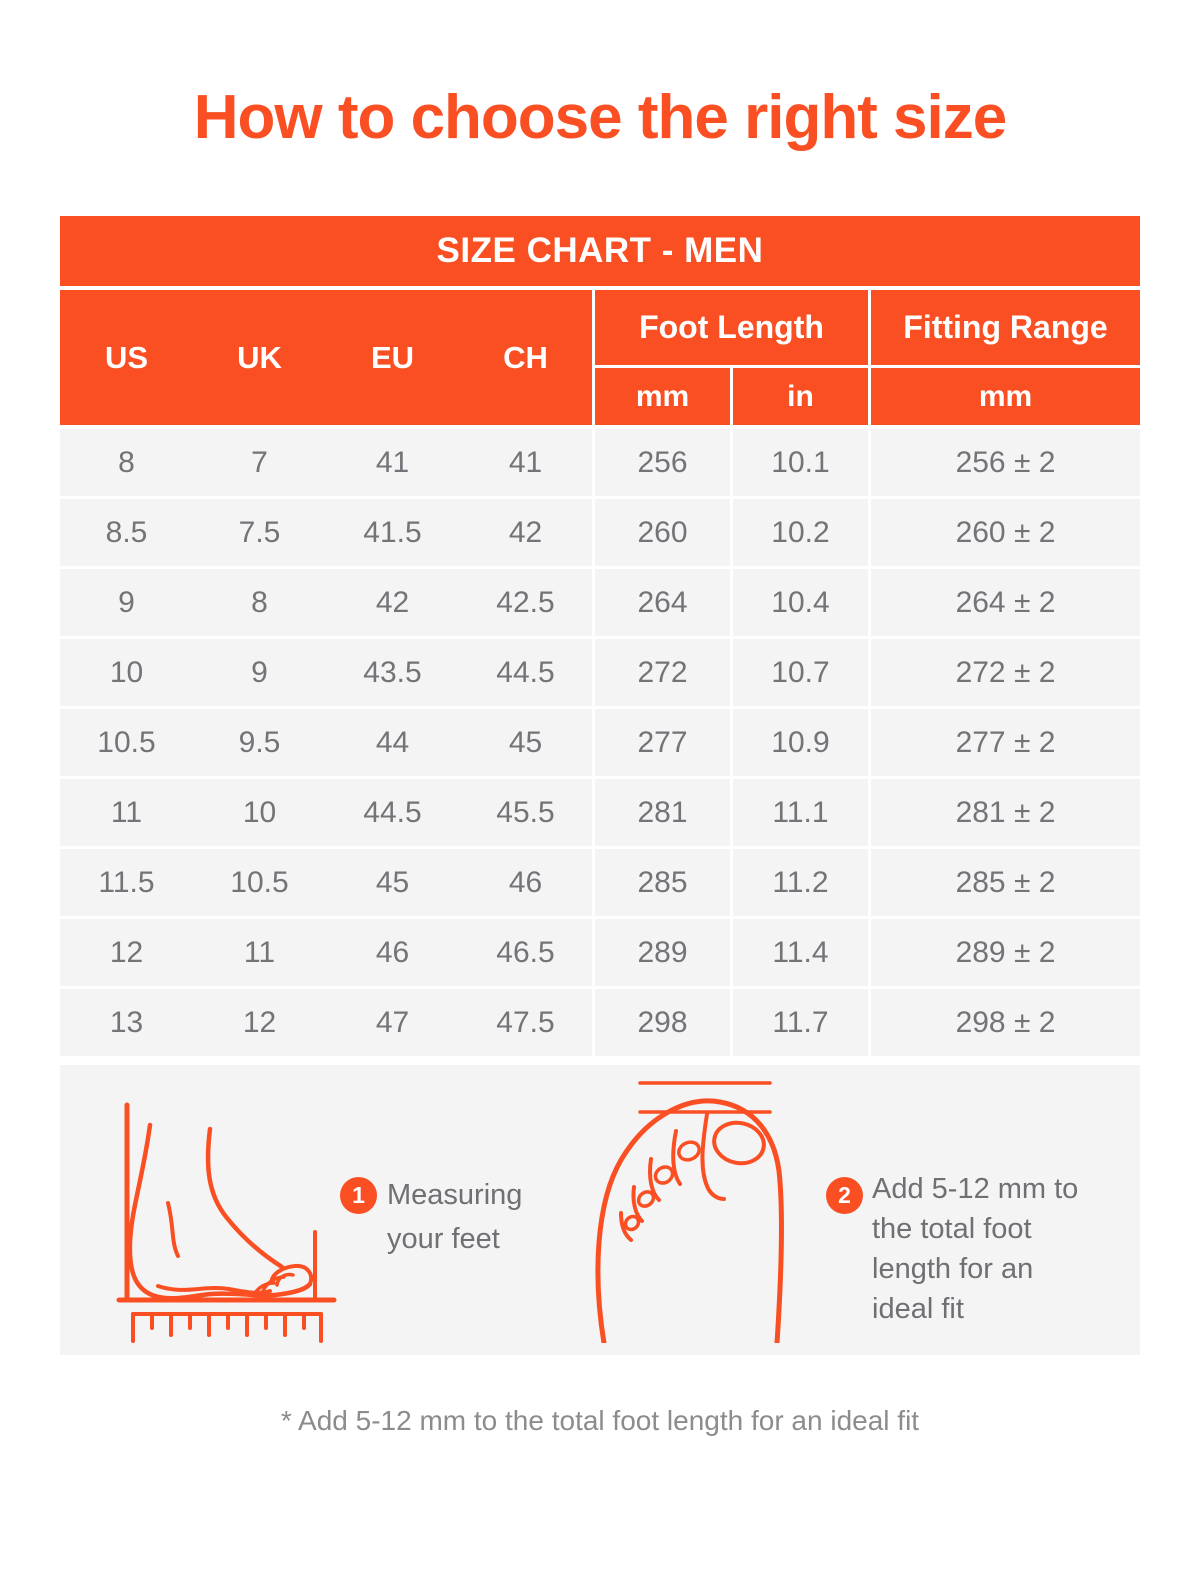 This screenshot has width=1200, height=1584. I want to click on foot-length-subheaders: mm in, so click(731, 397).